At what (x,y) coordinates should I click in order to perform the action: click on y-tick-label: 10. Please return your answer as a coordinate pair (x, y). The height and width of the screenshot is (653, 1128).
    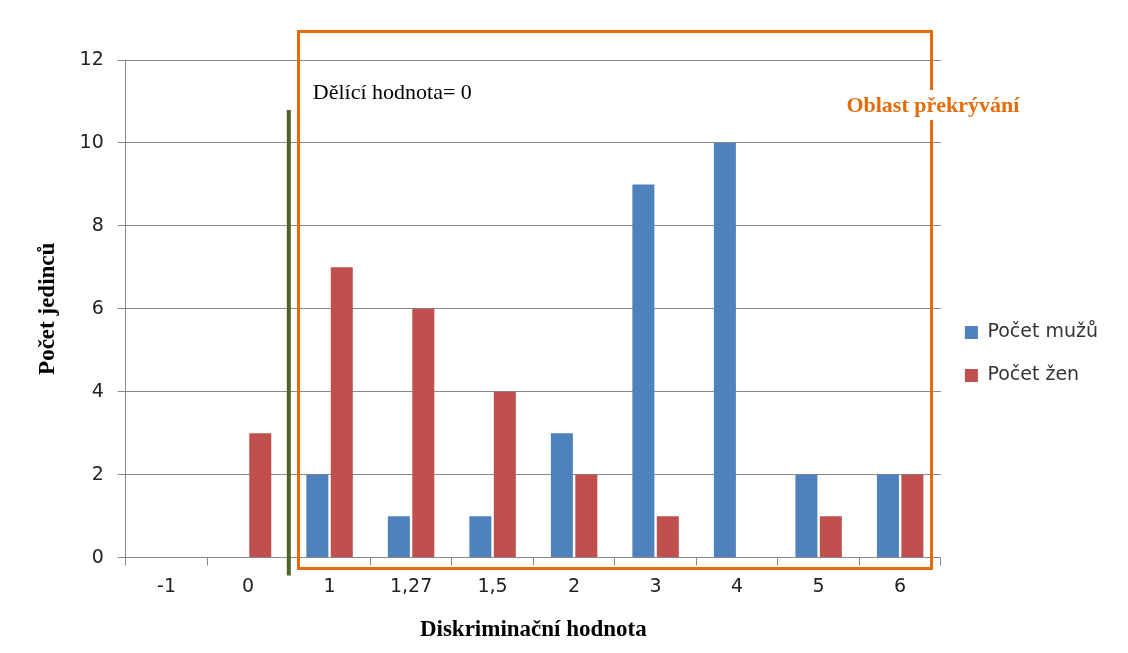
    Looking at the image, I should click on (91, 140).